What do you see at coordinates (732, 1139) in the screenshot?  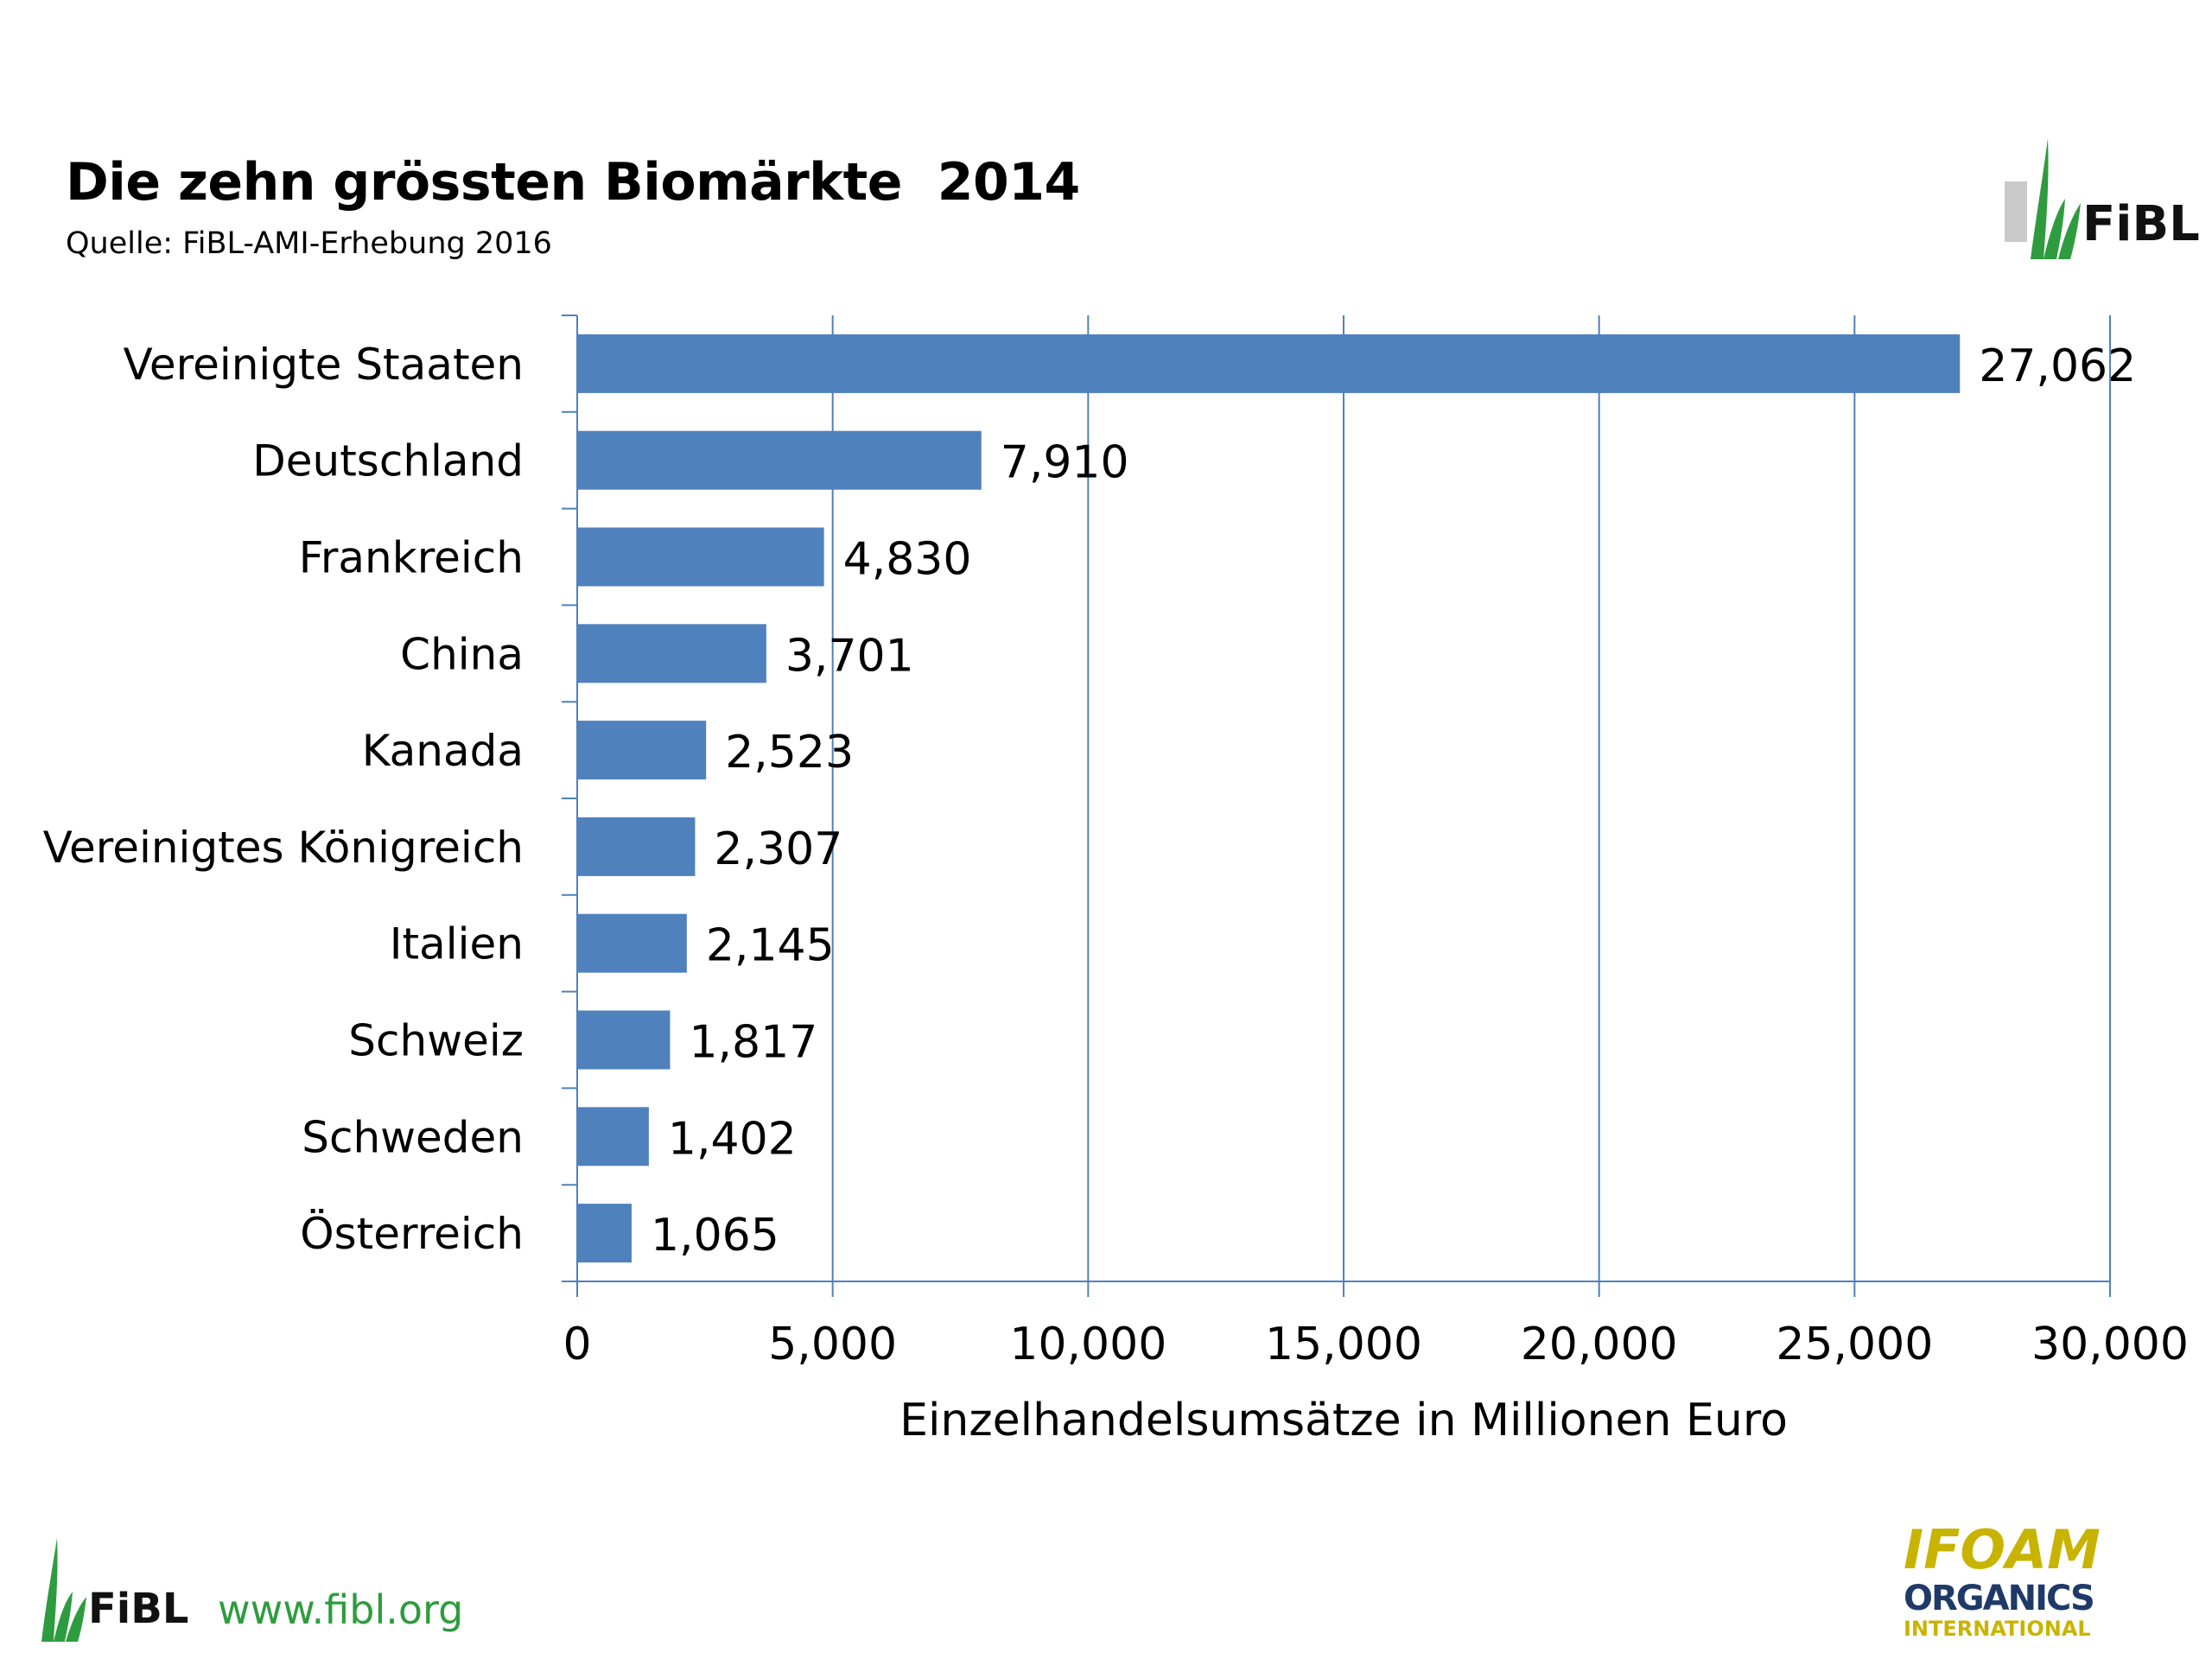 I see `data-label: 1,402` at bounding box center [732, 1139].